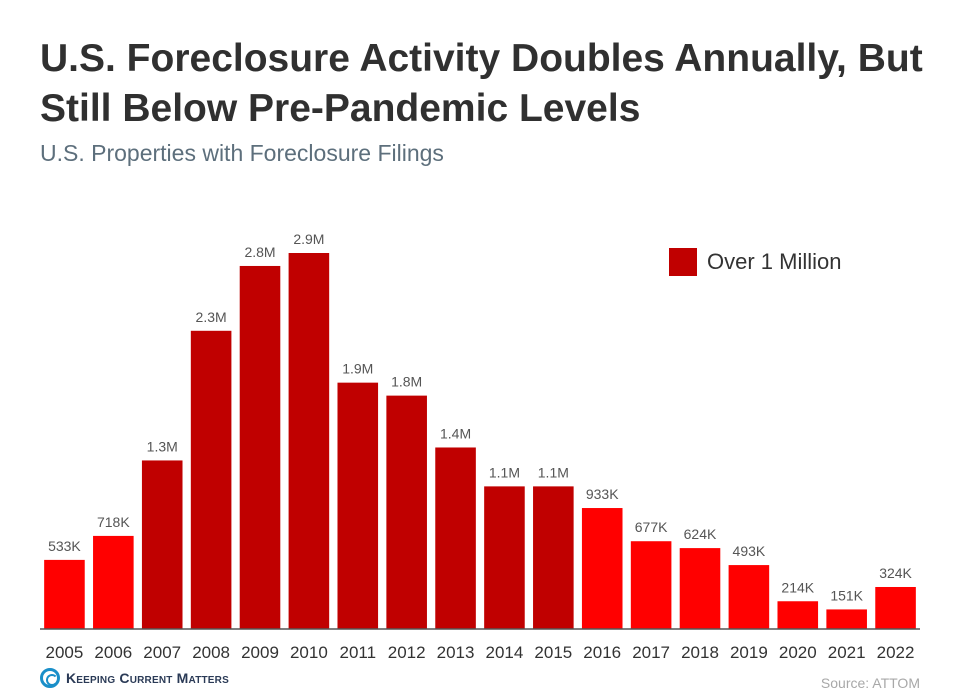 The width and height of the screenshot is (960, 700). I want to click on chart-subtitle: U.S. Properties with Foreclosure Filings, so click(242, 153).